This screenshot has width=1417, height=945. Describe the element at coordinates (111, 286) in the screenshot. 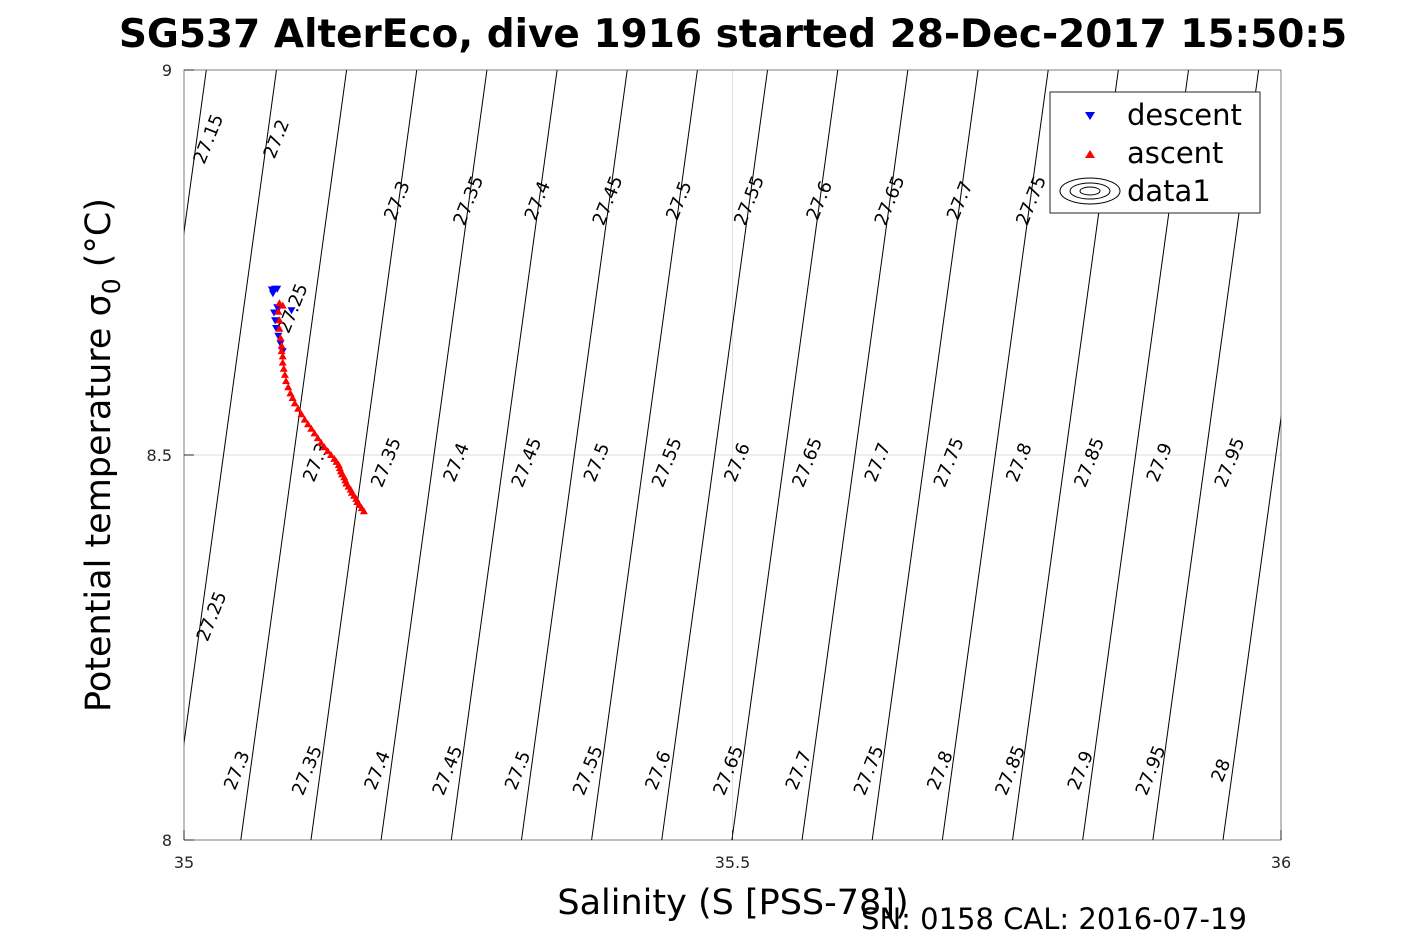

I see `y-axis-label-subscript: 0` at that location.